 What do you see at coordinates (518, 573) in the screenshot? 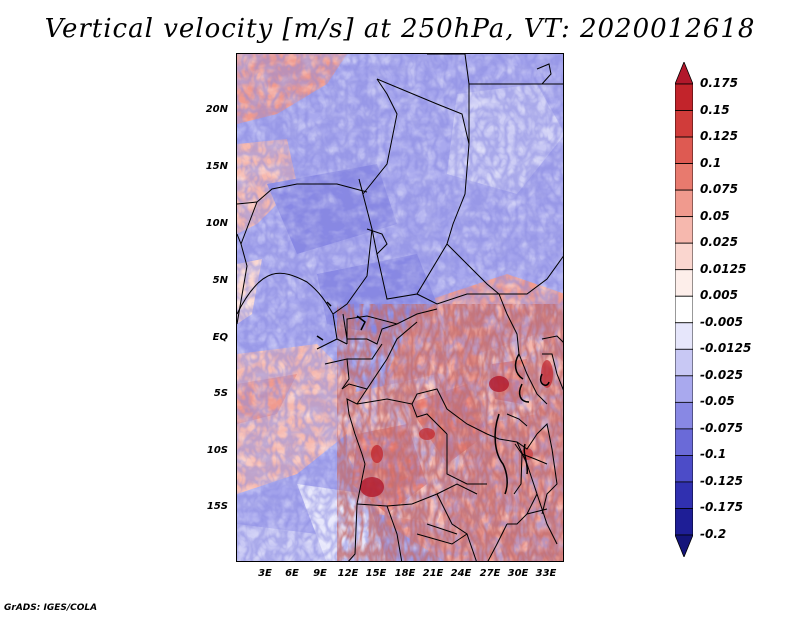
I see `lon-label-30e: 30E` at bounding box center [518, 573].